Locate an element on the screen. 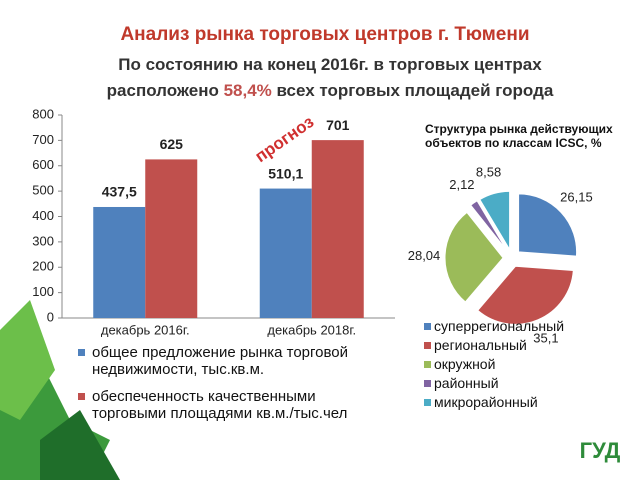 The height and width of the screenshot is (480, 640). subtitle-highlight: 58,4% is located at coordinates (247, 90).